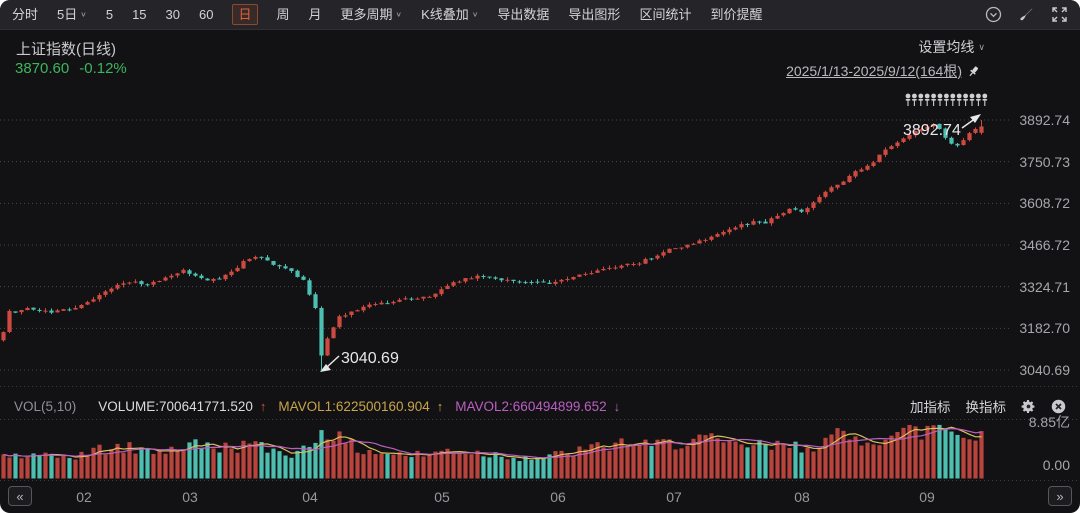  Describe the element at coordinates (1044, 328) in the screenshot. I see `price-tick-label: 3182.70` at that location.